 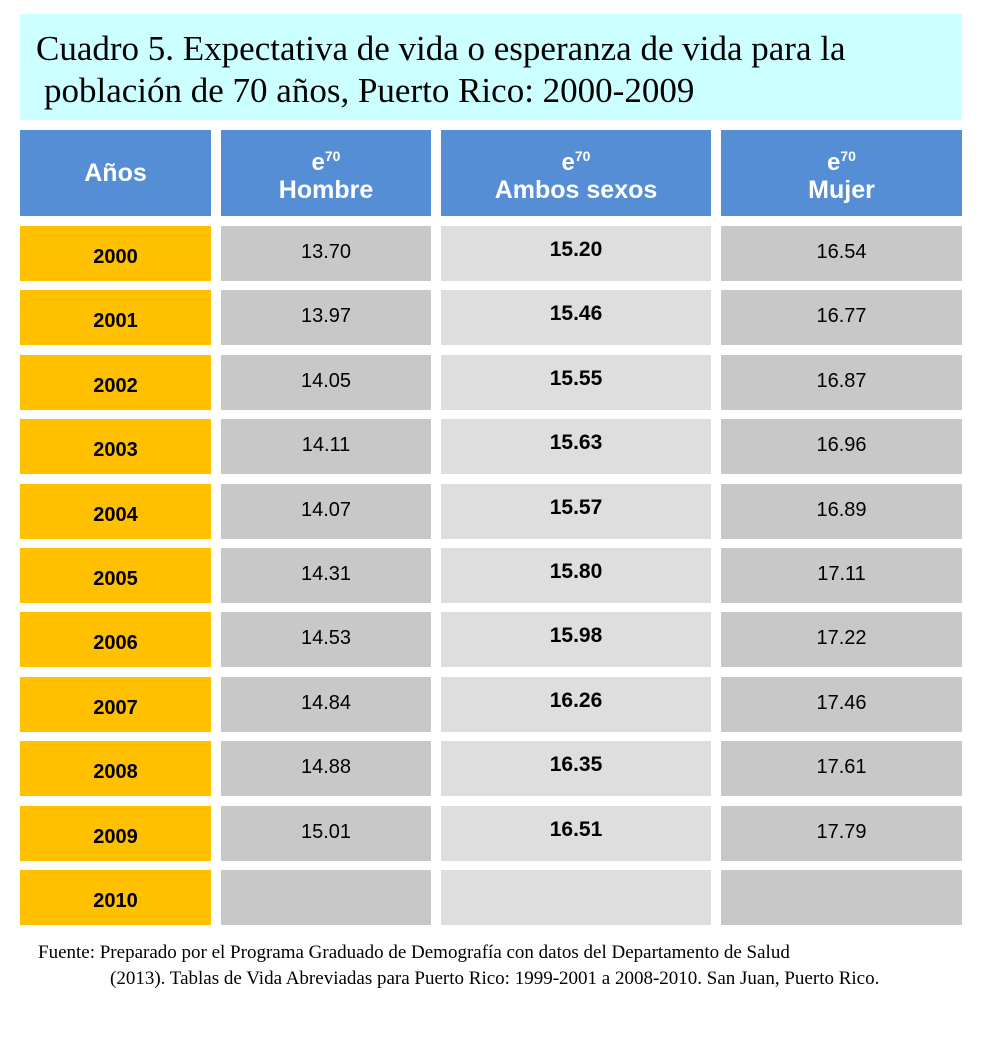 I want to click on cell-men: 14.53, so click(x=326, y=639).